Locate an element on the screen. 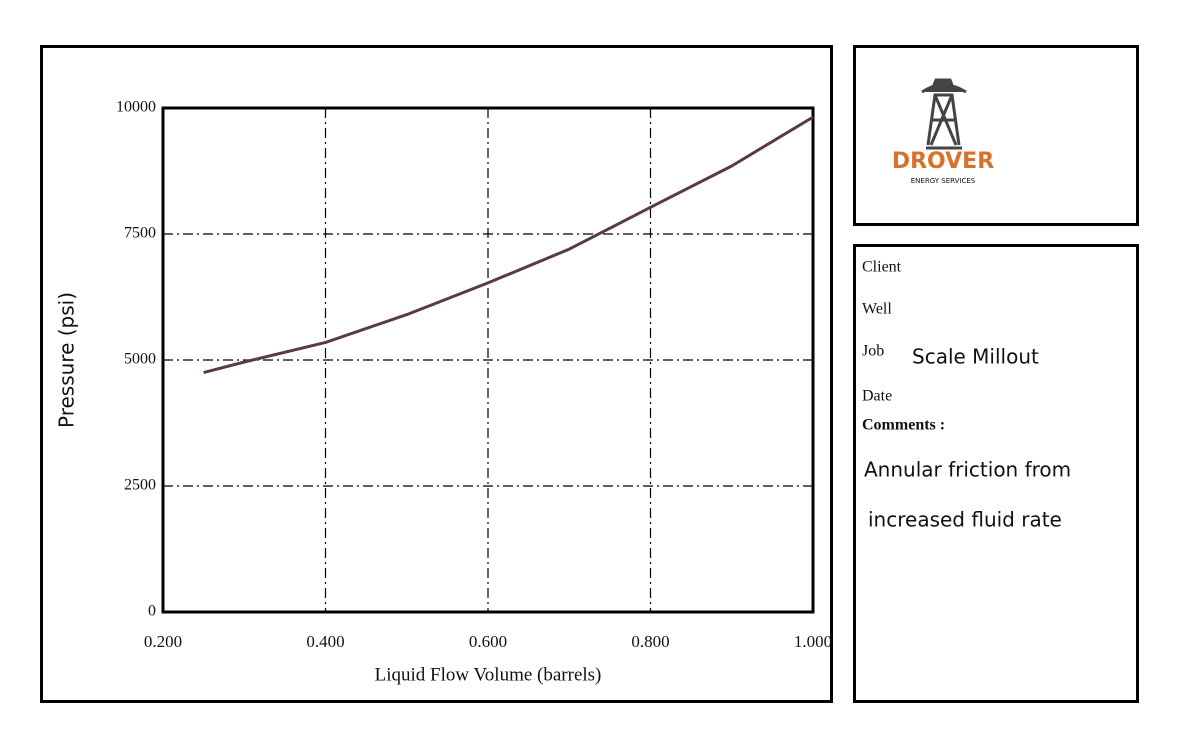 This screenshot has width=1200, height=750. logo-frame is located at coordinates (996, 135).